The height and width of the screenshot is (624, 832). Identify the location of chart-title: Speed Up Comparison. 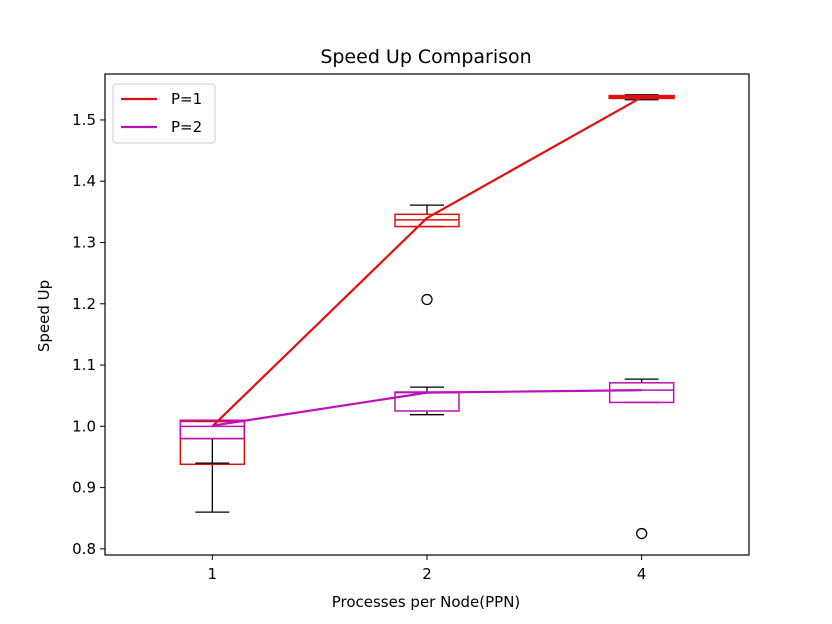
(425, 57).